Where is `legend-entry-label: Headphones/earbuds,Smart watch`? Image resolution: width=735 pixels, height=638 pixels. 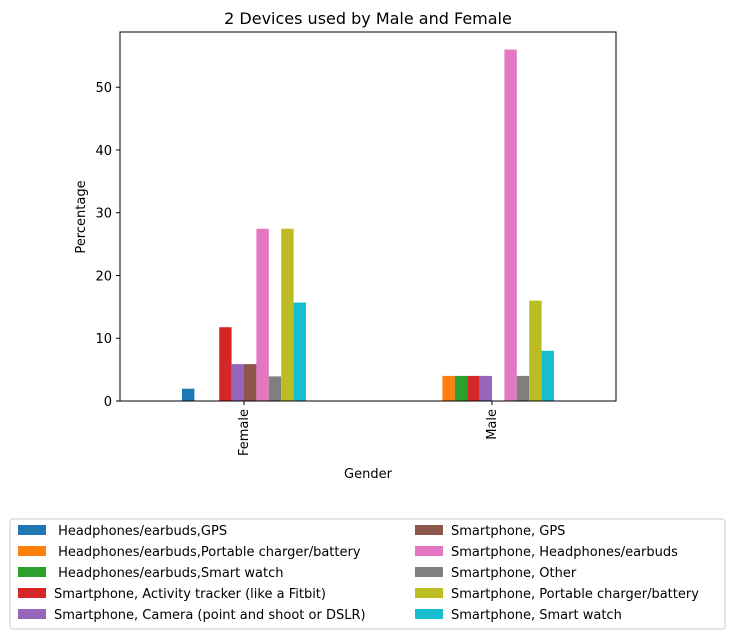 legend-entry-label: Headphones/earbuds,Smart watch is located at coordinates (168, 573).